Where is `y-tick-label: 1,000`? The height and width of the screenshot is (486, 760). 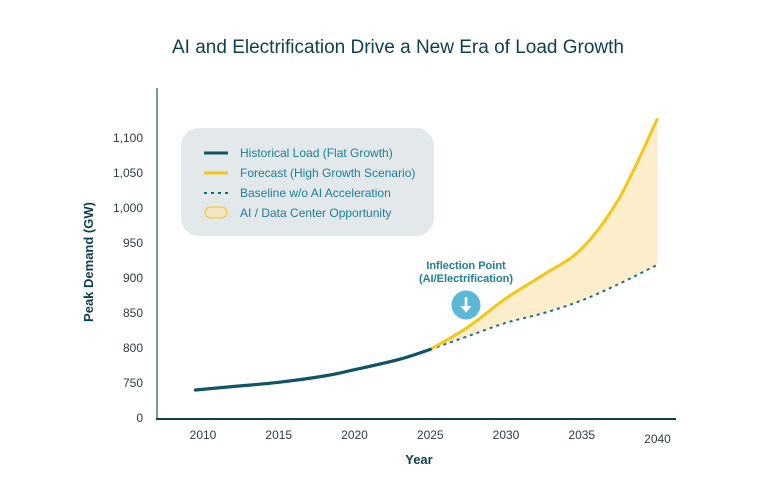
y-tick-label: 1,000 is located at coordinates (128, 208).